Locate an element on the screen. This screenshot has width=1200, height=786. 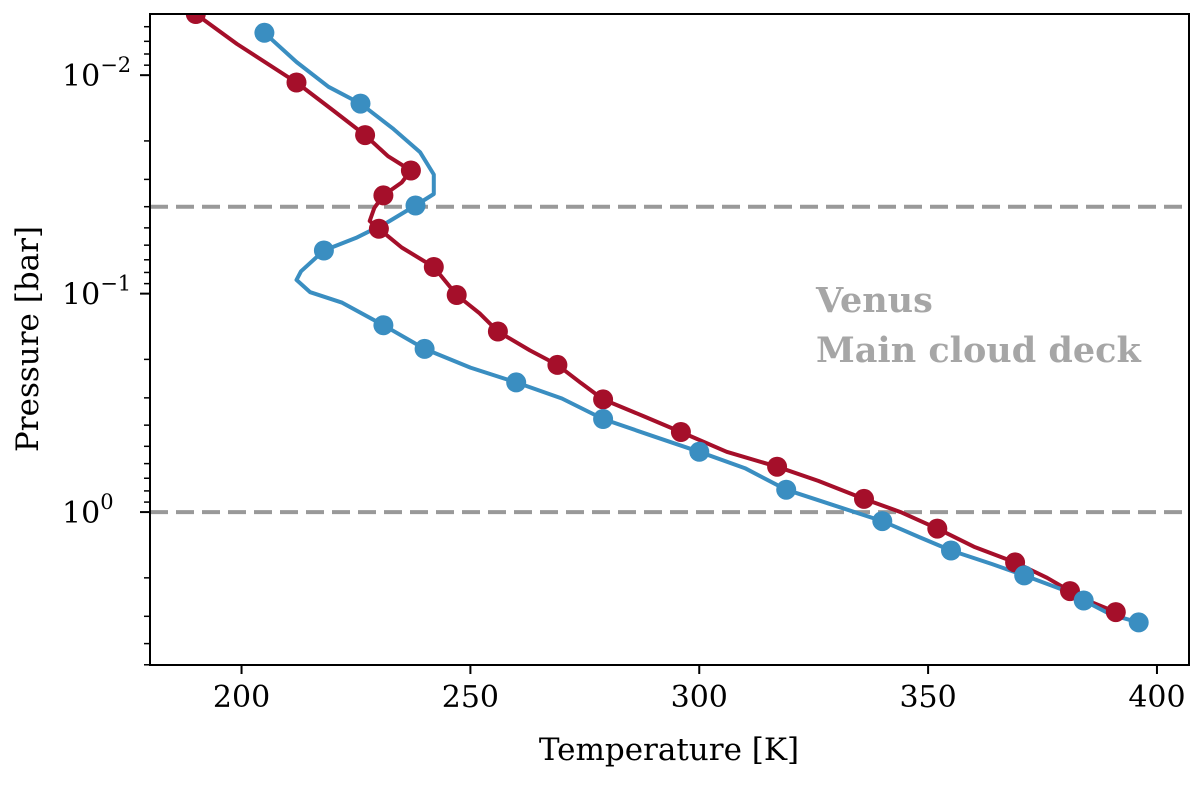
x-tick-label-400: 400 is located at coordinates (1156, 697).